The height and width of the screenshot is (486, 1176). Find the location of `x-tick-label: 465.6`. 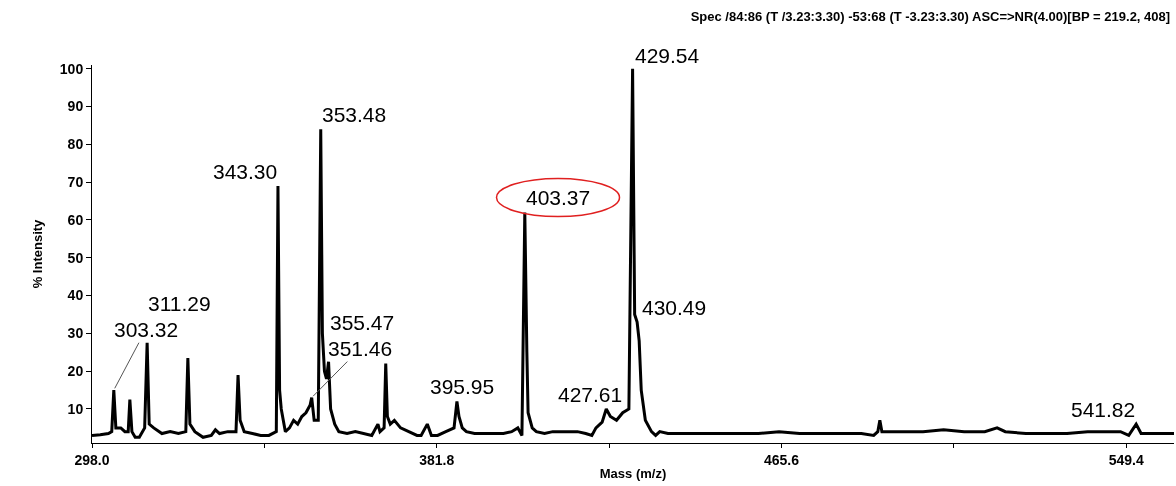

x-tick-label: 465.6 is located at coordinates (782, 459).